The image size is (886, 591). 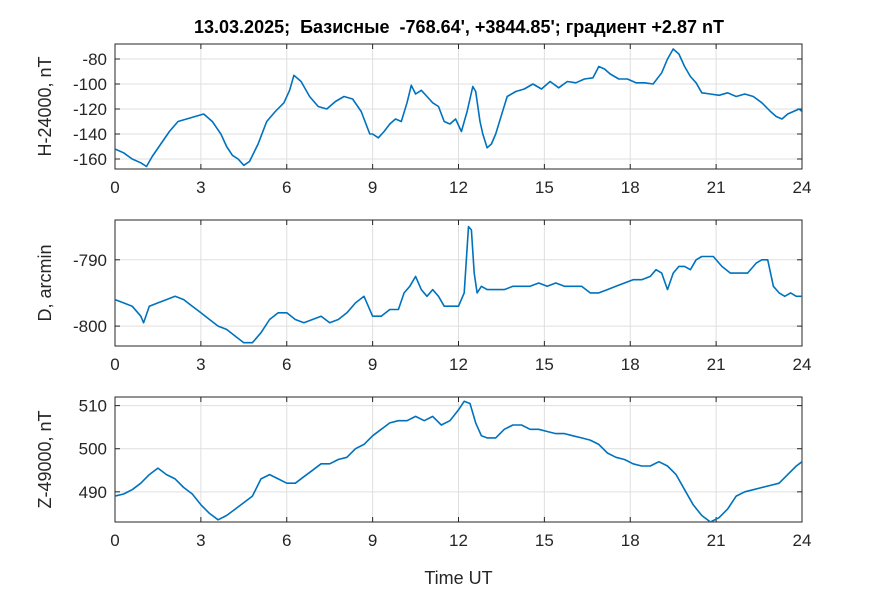 I want to click on y-tick-label: -790, so click(x=90, y=260).